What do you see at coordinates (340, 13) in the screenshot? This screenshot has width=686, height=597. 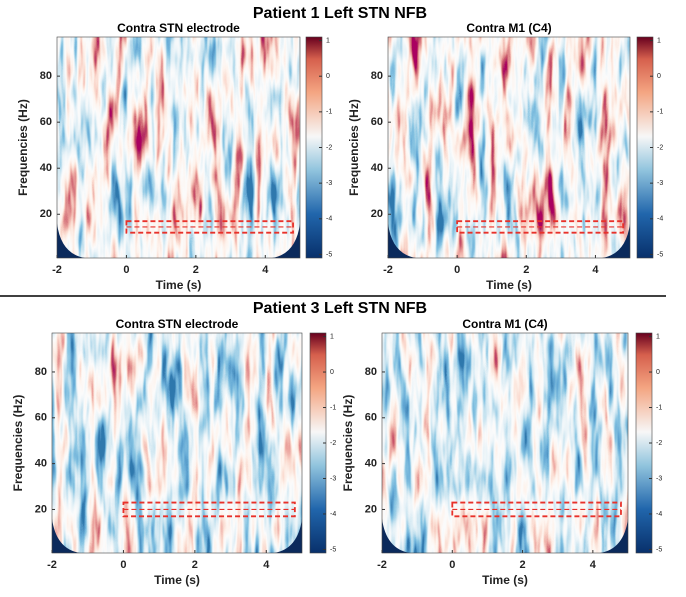 I see `suptitle: Patient 1 Left STN NFB` at bounding box center [340, 13].